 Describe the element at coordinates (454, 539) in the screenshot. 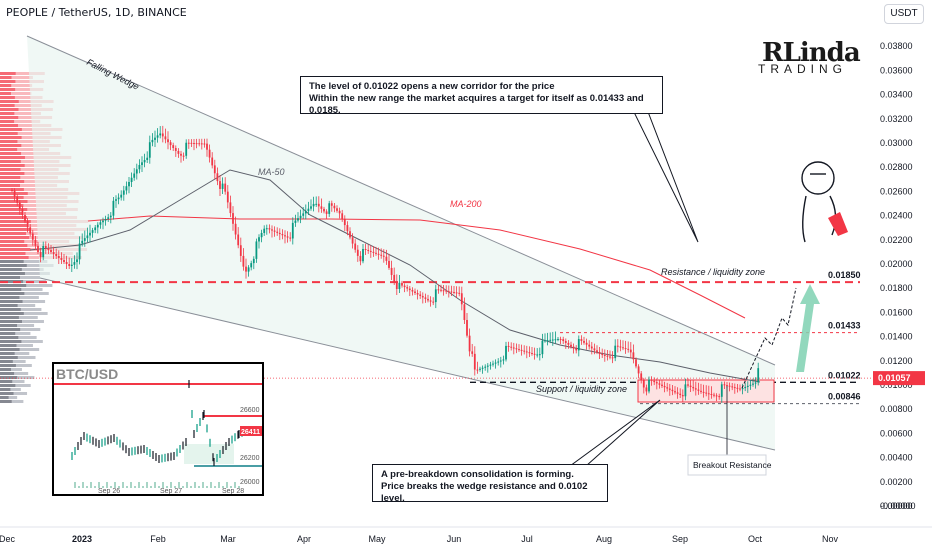

I see `x-tick-label: Jun` at that location.